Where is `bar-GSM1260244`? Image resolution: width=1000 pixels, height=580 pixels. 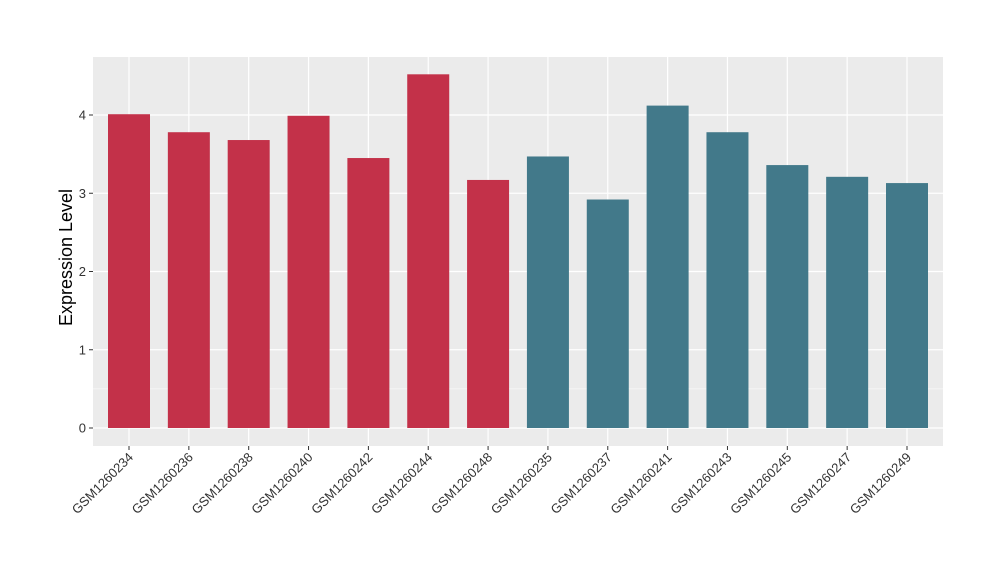 bar-GSM1260244 is located at coordinates (428, 251).